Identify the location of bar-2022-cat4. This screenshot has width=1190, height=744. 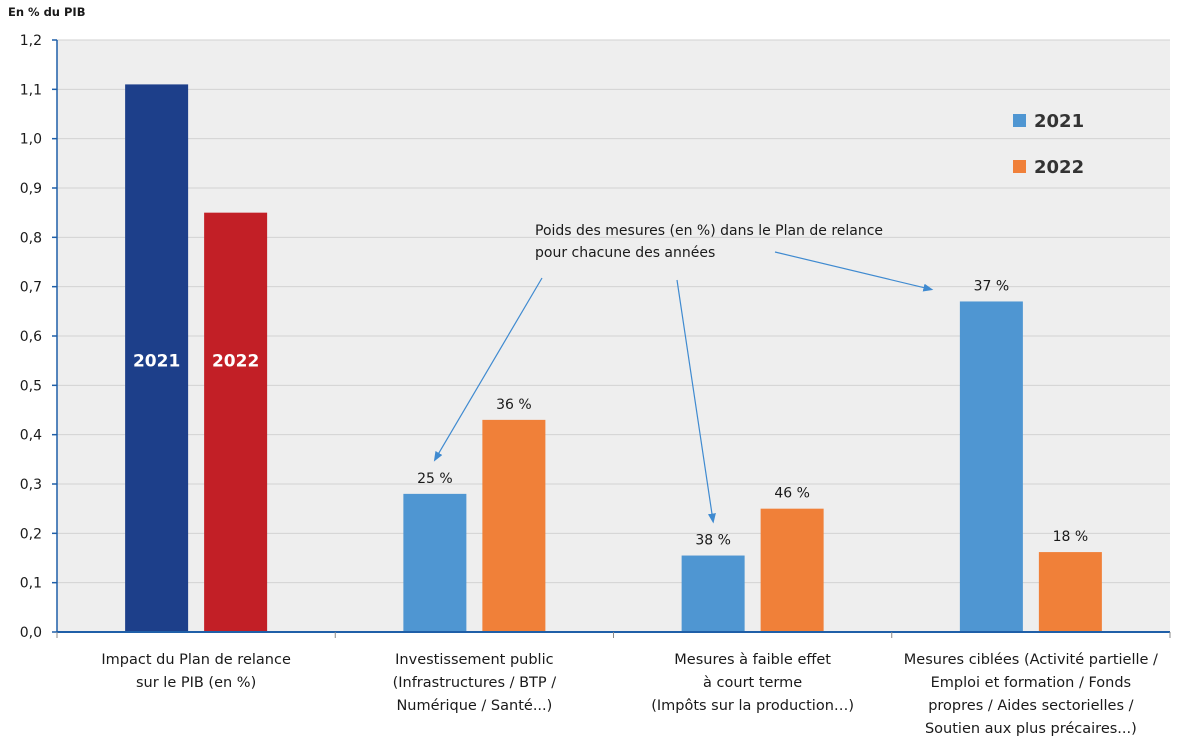
(1070, 592).